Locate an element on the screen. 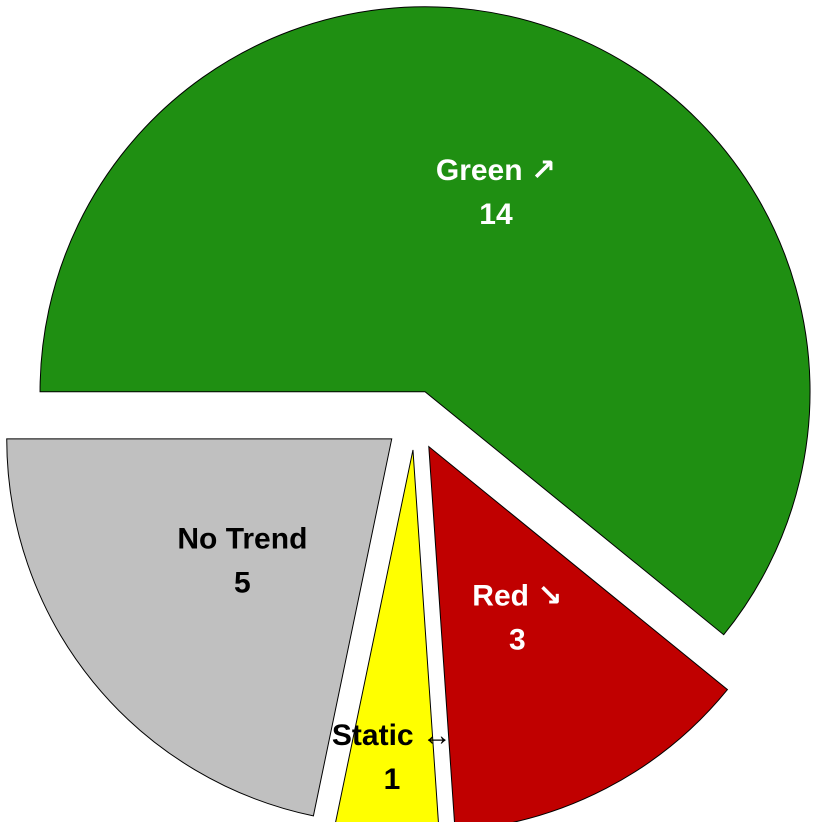 Image resolution: width=814 pixels, height=822 pixels. slice-value: 3 is located at coordinates (517, 639).